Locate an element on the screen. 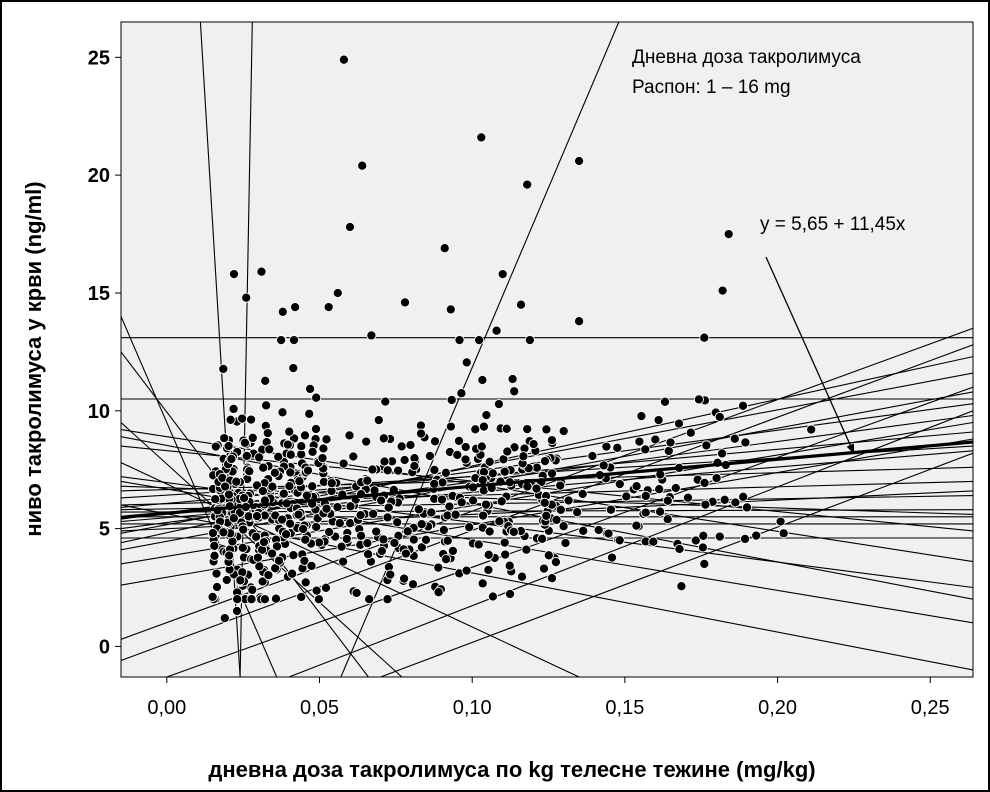 The height and width of the screenshot is (792, 990). y-tick-label-1: 5 is located at coordinates (104, 530).